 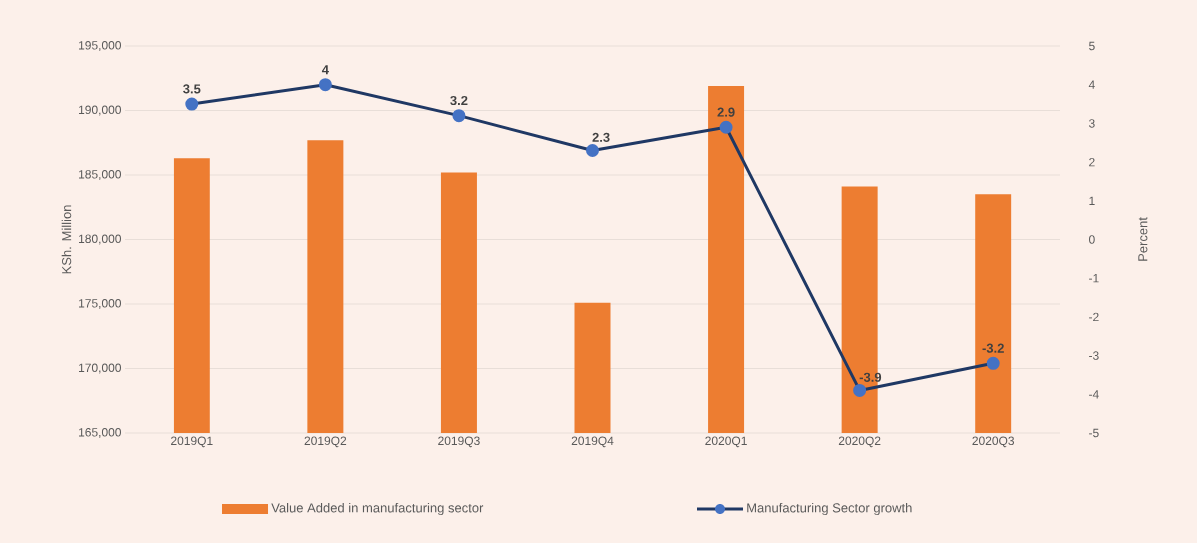 What do you see at coordinates (726, 112) in the screenshot?
I see `data-label: 2.9` at bounding box center [726, 112].